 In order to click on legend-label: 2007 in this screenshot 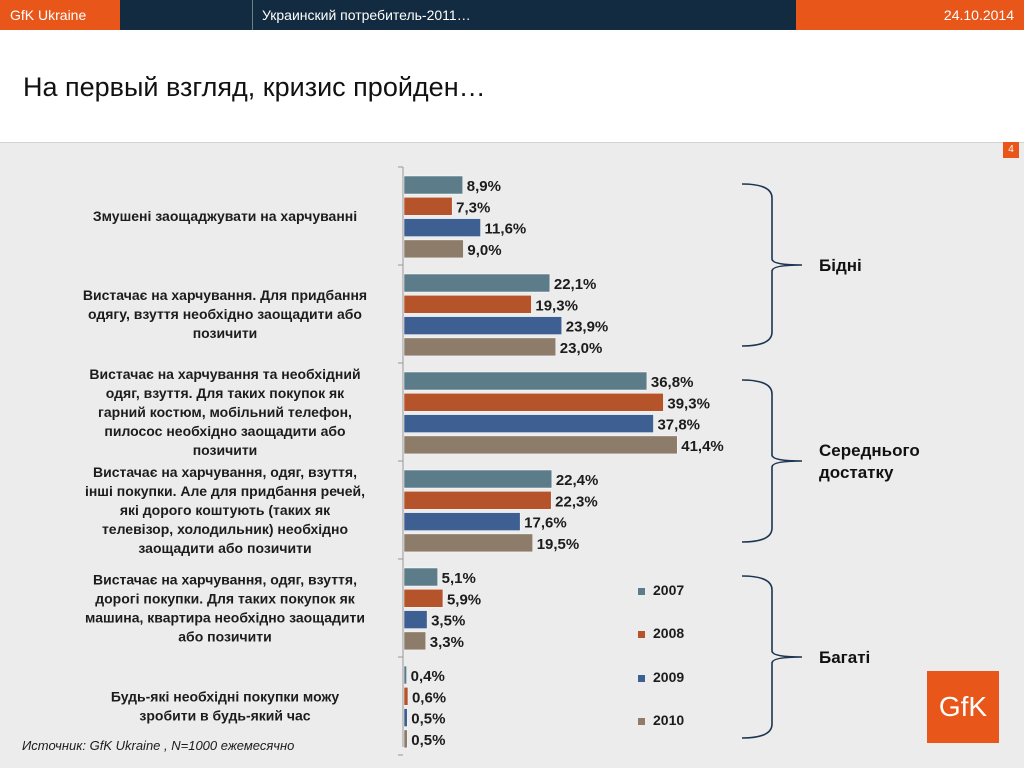, I will do `click(668, 590)`.